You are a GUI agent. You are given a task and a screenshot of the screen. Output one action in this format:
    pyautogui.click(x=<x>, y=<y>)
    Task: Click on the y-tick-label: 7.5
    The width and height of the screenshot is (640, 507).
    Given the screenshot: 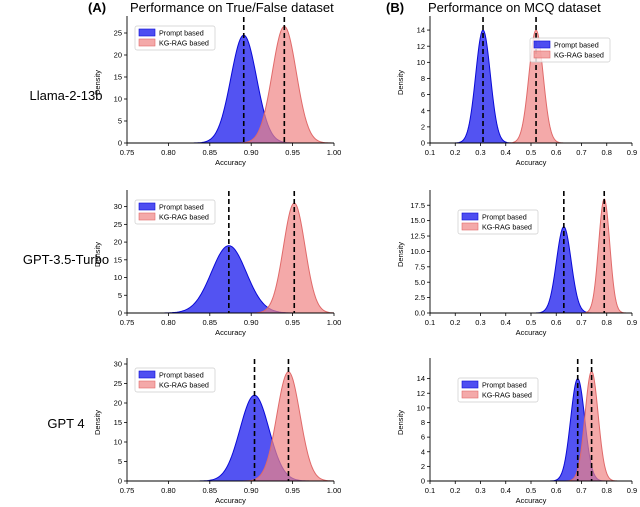 What is the action you would take?
    pyautogui.click(x=420, y=266)
    